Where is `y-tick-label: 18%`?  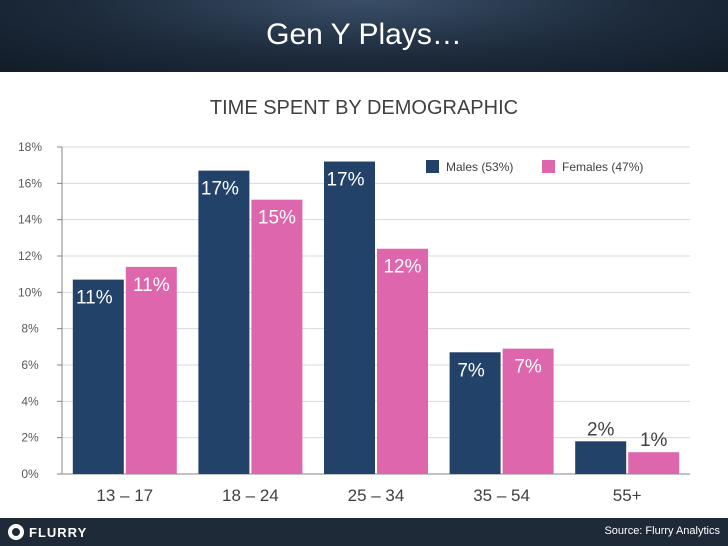
y-tick-label: 18% is located at coordinates (30, 147).